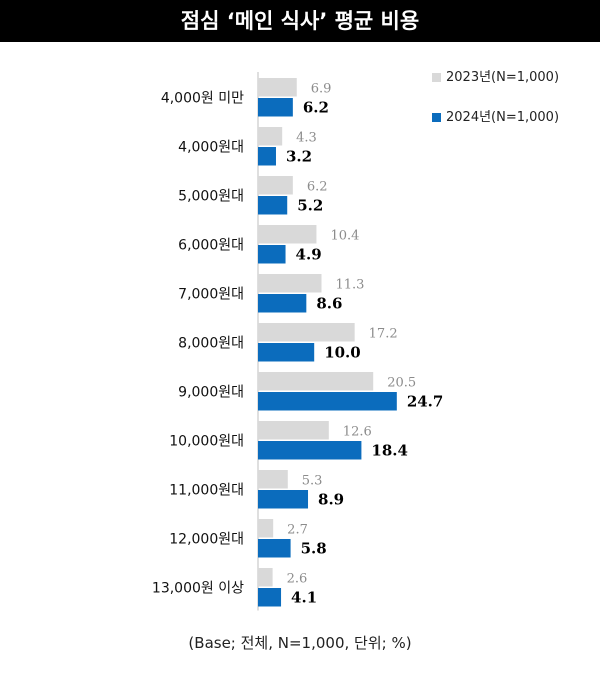 The width and height of the screenshot is (600, 679). What do you see at coordinates (425, 402) in the screenshot?
I see `data-label-2024: 24.7` at bounding box center [425, 402].